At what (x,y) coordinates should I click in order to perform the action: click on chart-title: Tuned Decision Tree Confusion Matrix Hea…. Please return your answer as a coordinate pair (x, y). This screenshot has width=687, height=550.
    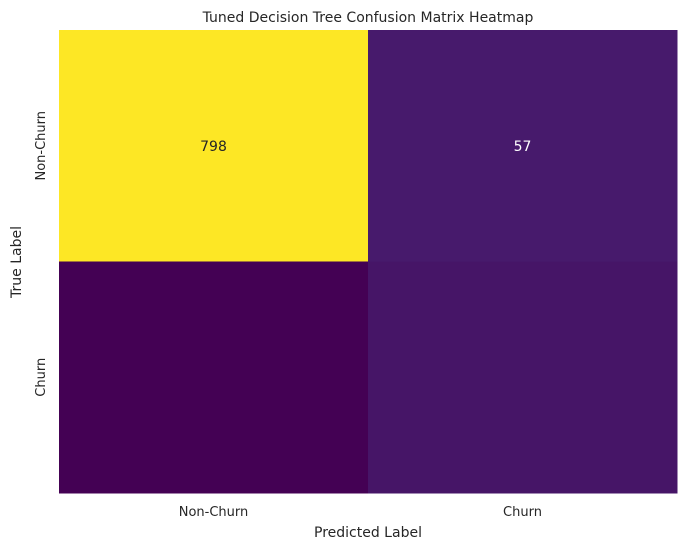
    Looking at the image, I should click on (368, 18).